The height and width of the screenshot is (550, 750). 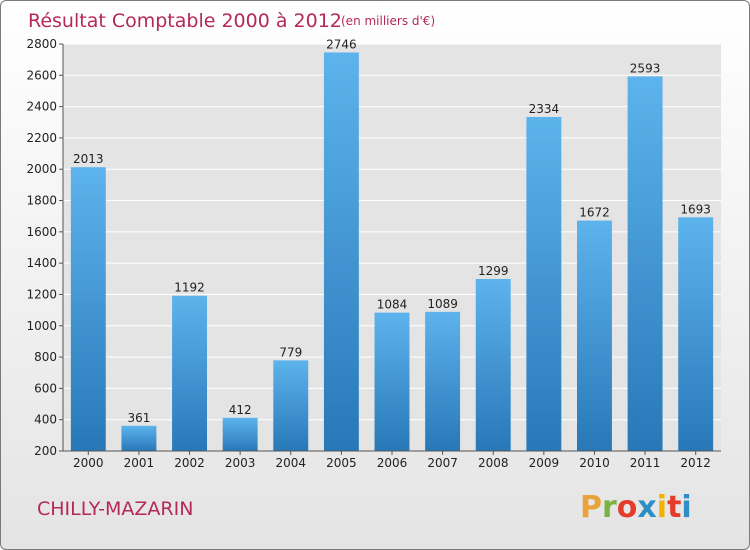 What do you see at coordinates (341, 252) in the screenshot?
I see `bar-2005` at bounding box center [341, 252].